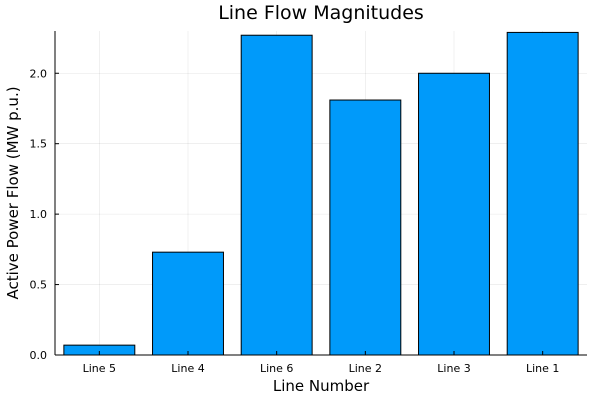 The image size is (600, 400). I want to click on y-tick-label: 2.0, so click(39, 73).